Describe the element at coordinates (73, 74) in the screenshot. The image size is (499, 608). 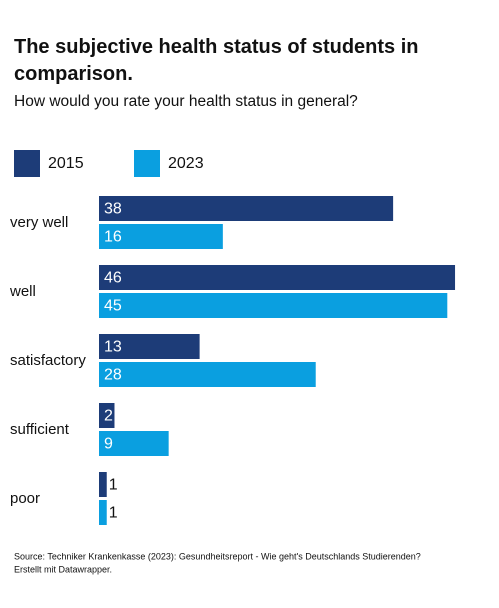
I see `title-text-line: comparison.` at that location.